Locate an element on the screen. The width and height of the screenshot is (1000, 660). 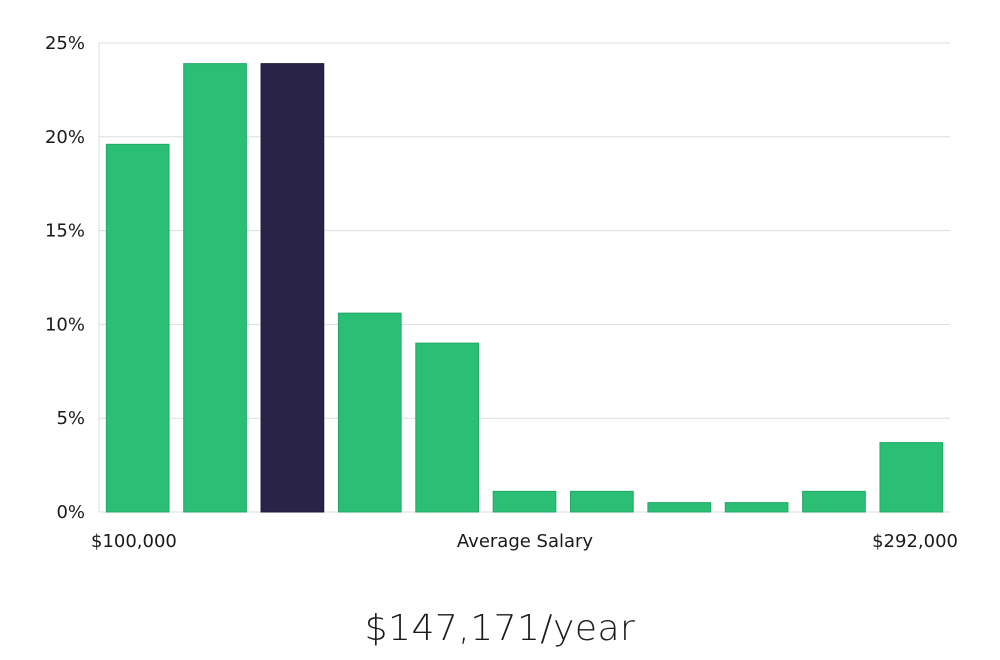
x-axis-title: Average Salary is located at coordinates (525, 541).